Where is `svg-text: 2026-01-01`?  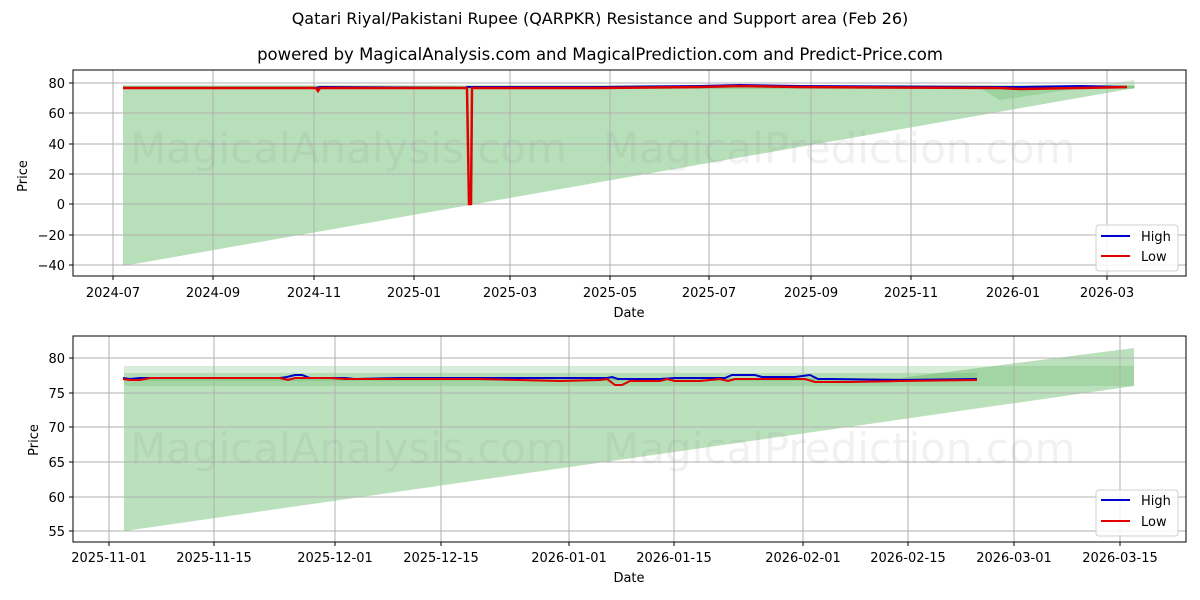 svg-text: 2026-01-01 is located at coordinates (569, 558).